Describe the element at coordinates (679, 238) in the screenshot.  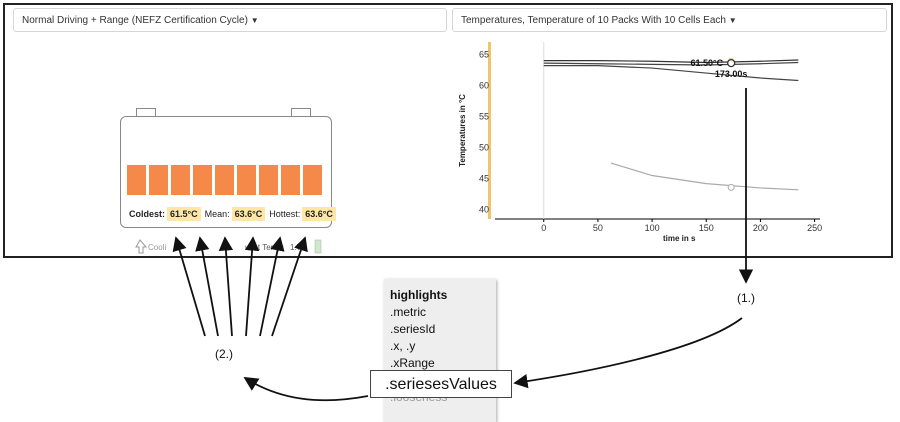
I see `x-axis-label: time in s` at that location.